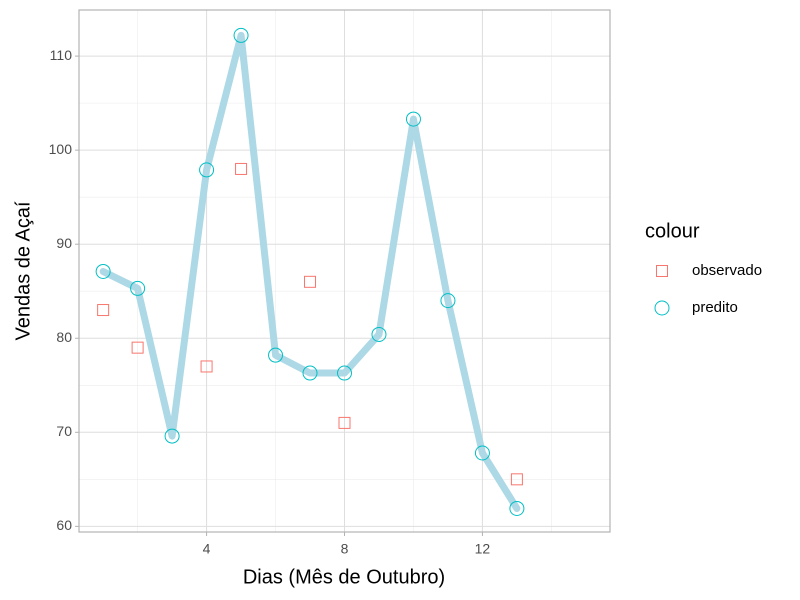 The image size is (800, 600). What do you see at coordinates (64, 525) in the screenshot?
I see `y-tick-label: 60` at bounding box center [64, 525].